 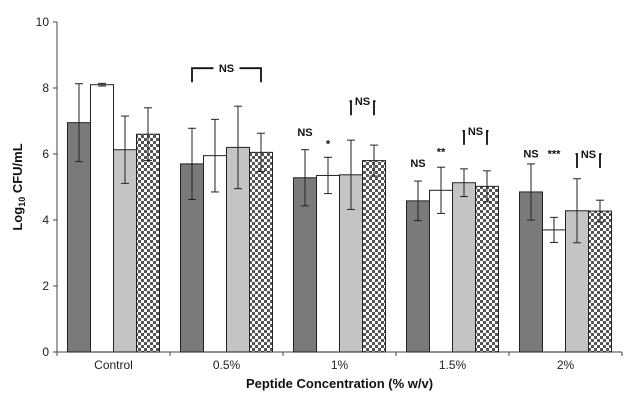 What do you see at coordinates (17, 219) in the screenshot?
I see `y-axis-title-main: Log` at bounding box center [17, 219].